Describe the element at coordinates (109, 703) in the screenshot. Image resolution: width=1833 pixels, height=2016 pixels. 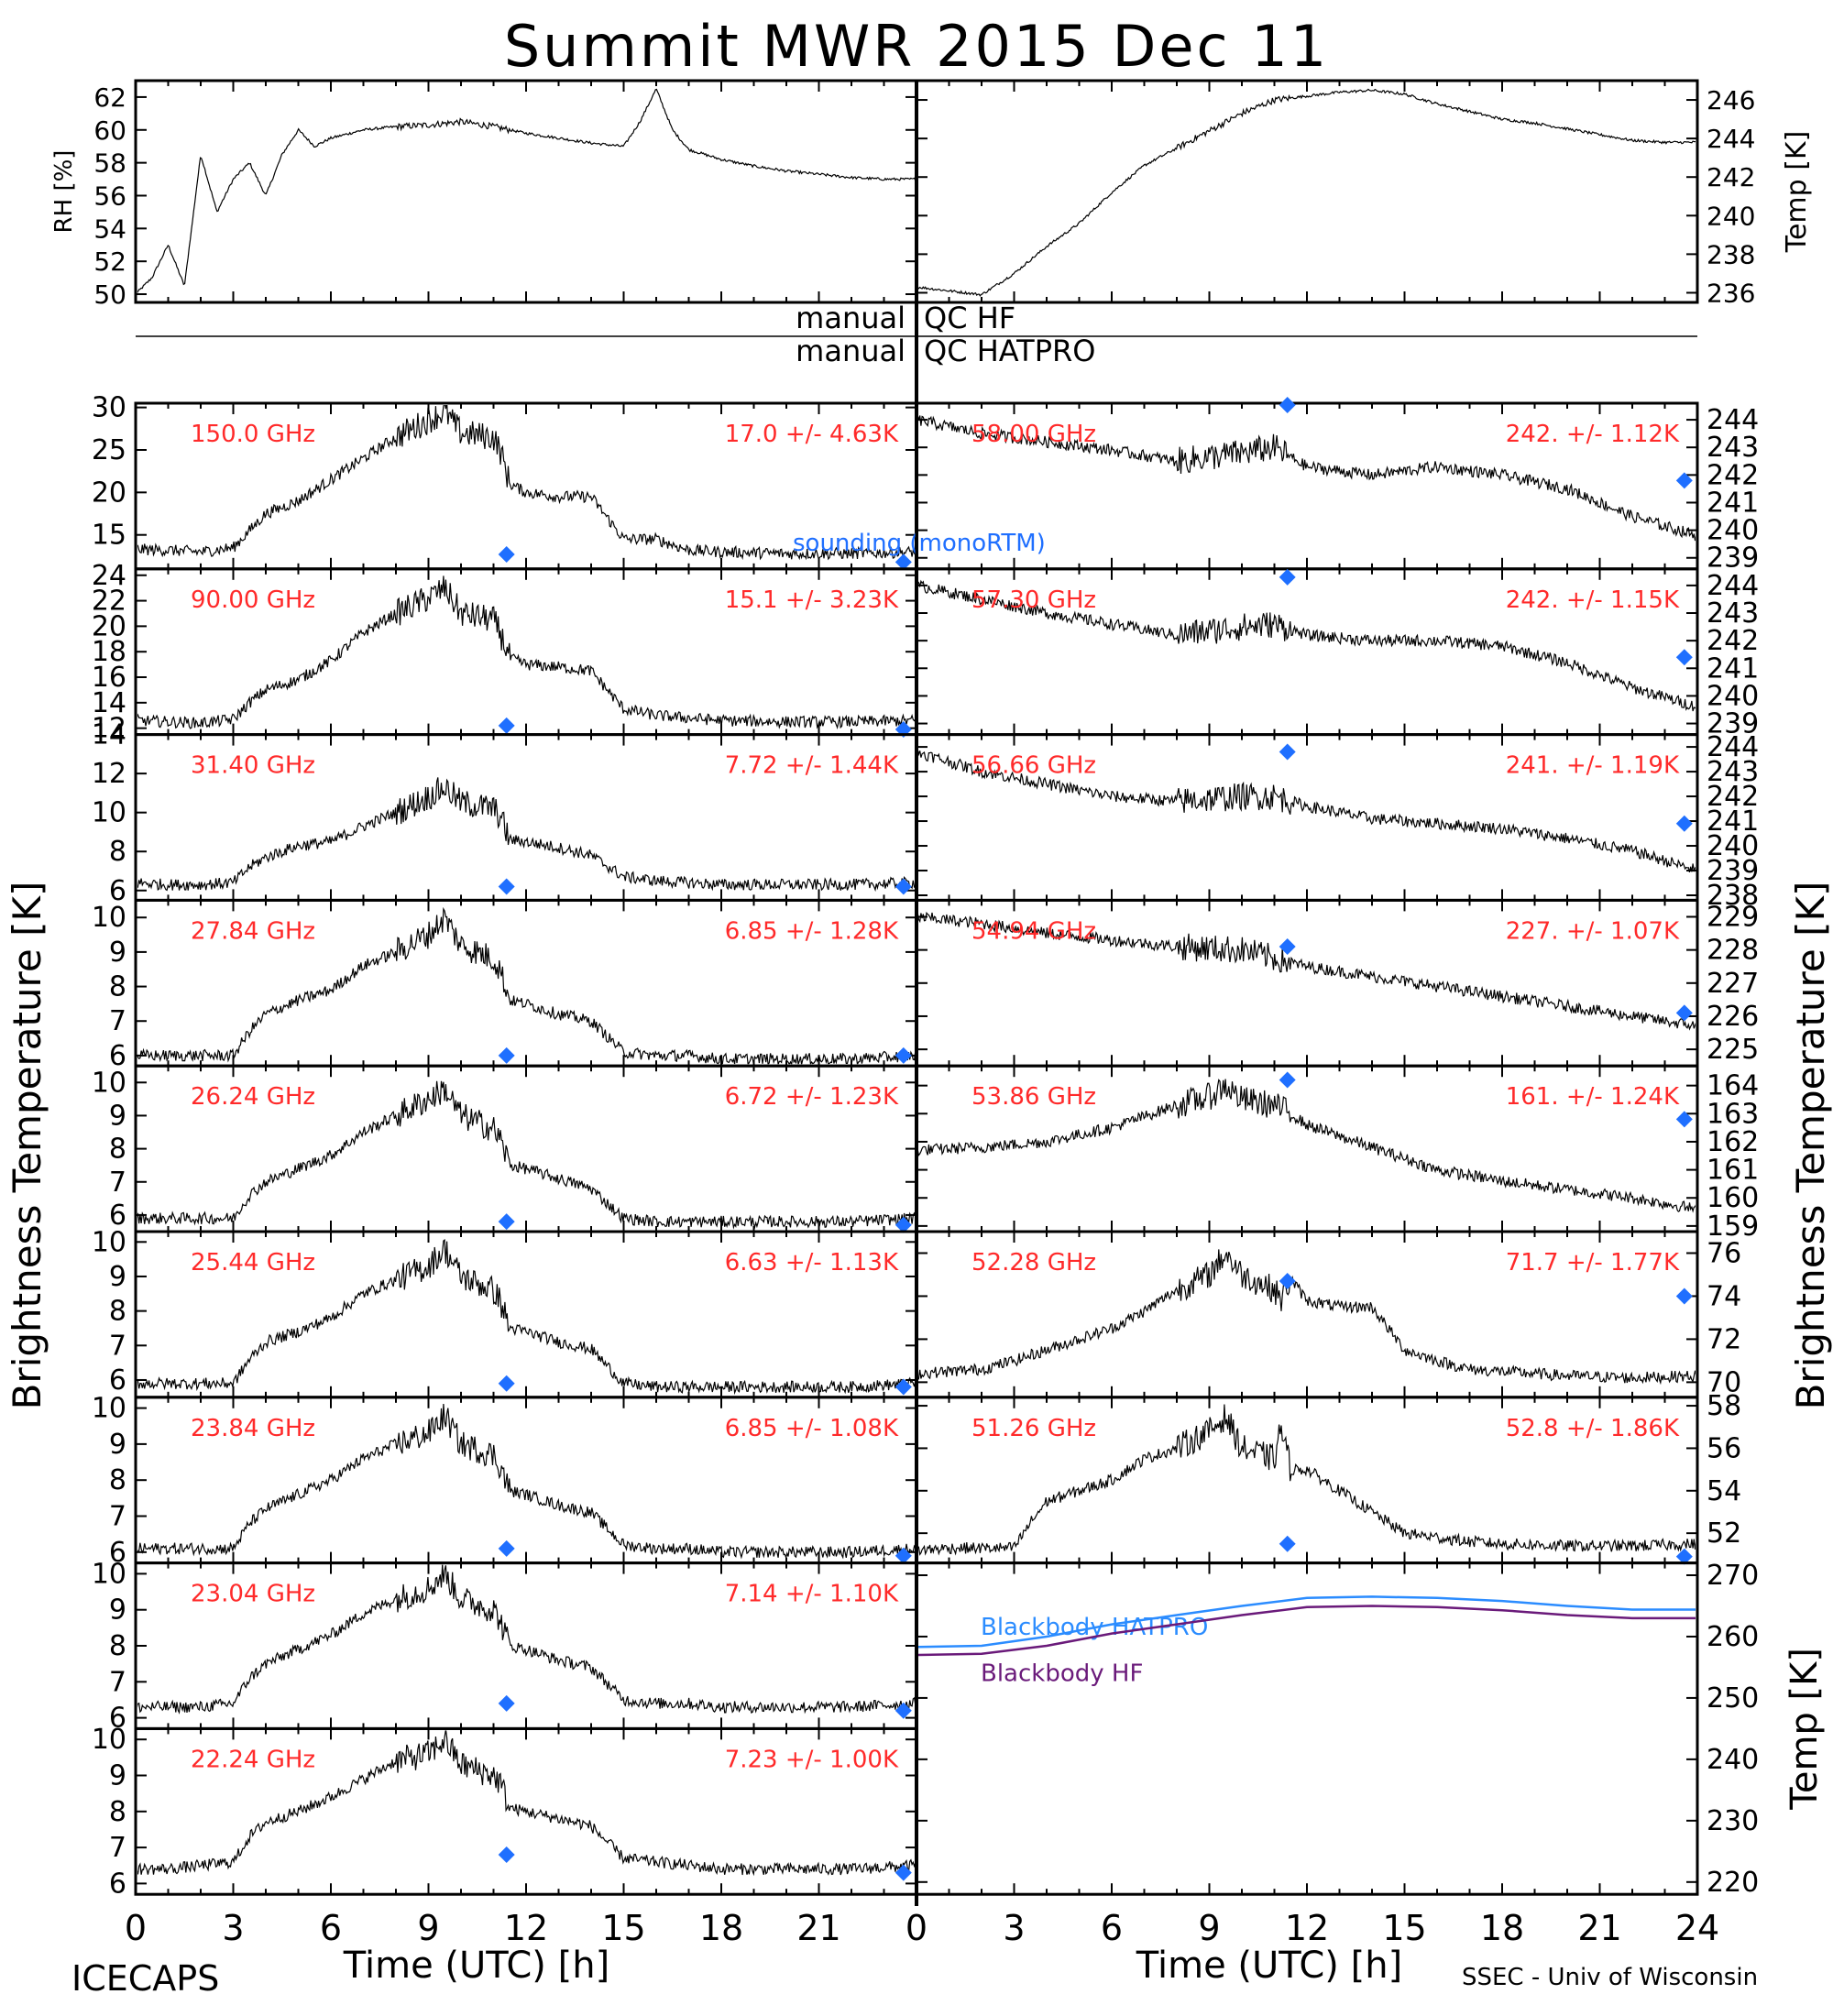
I see `y-tick-label: 14` at that location.